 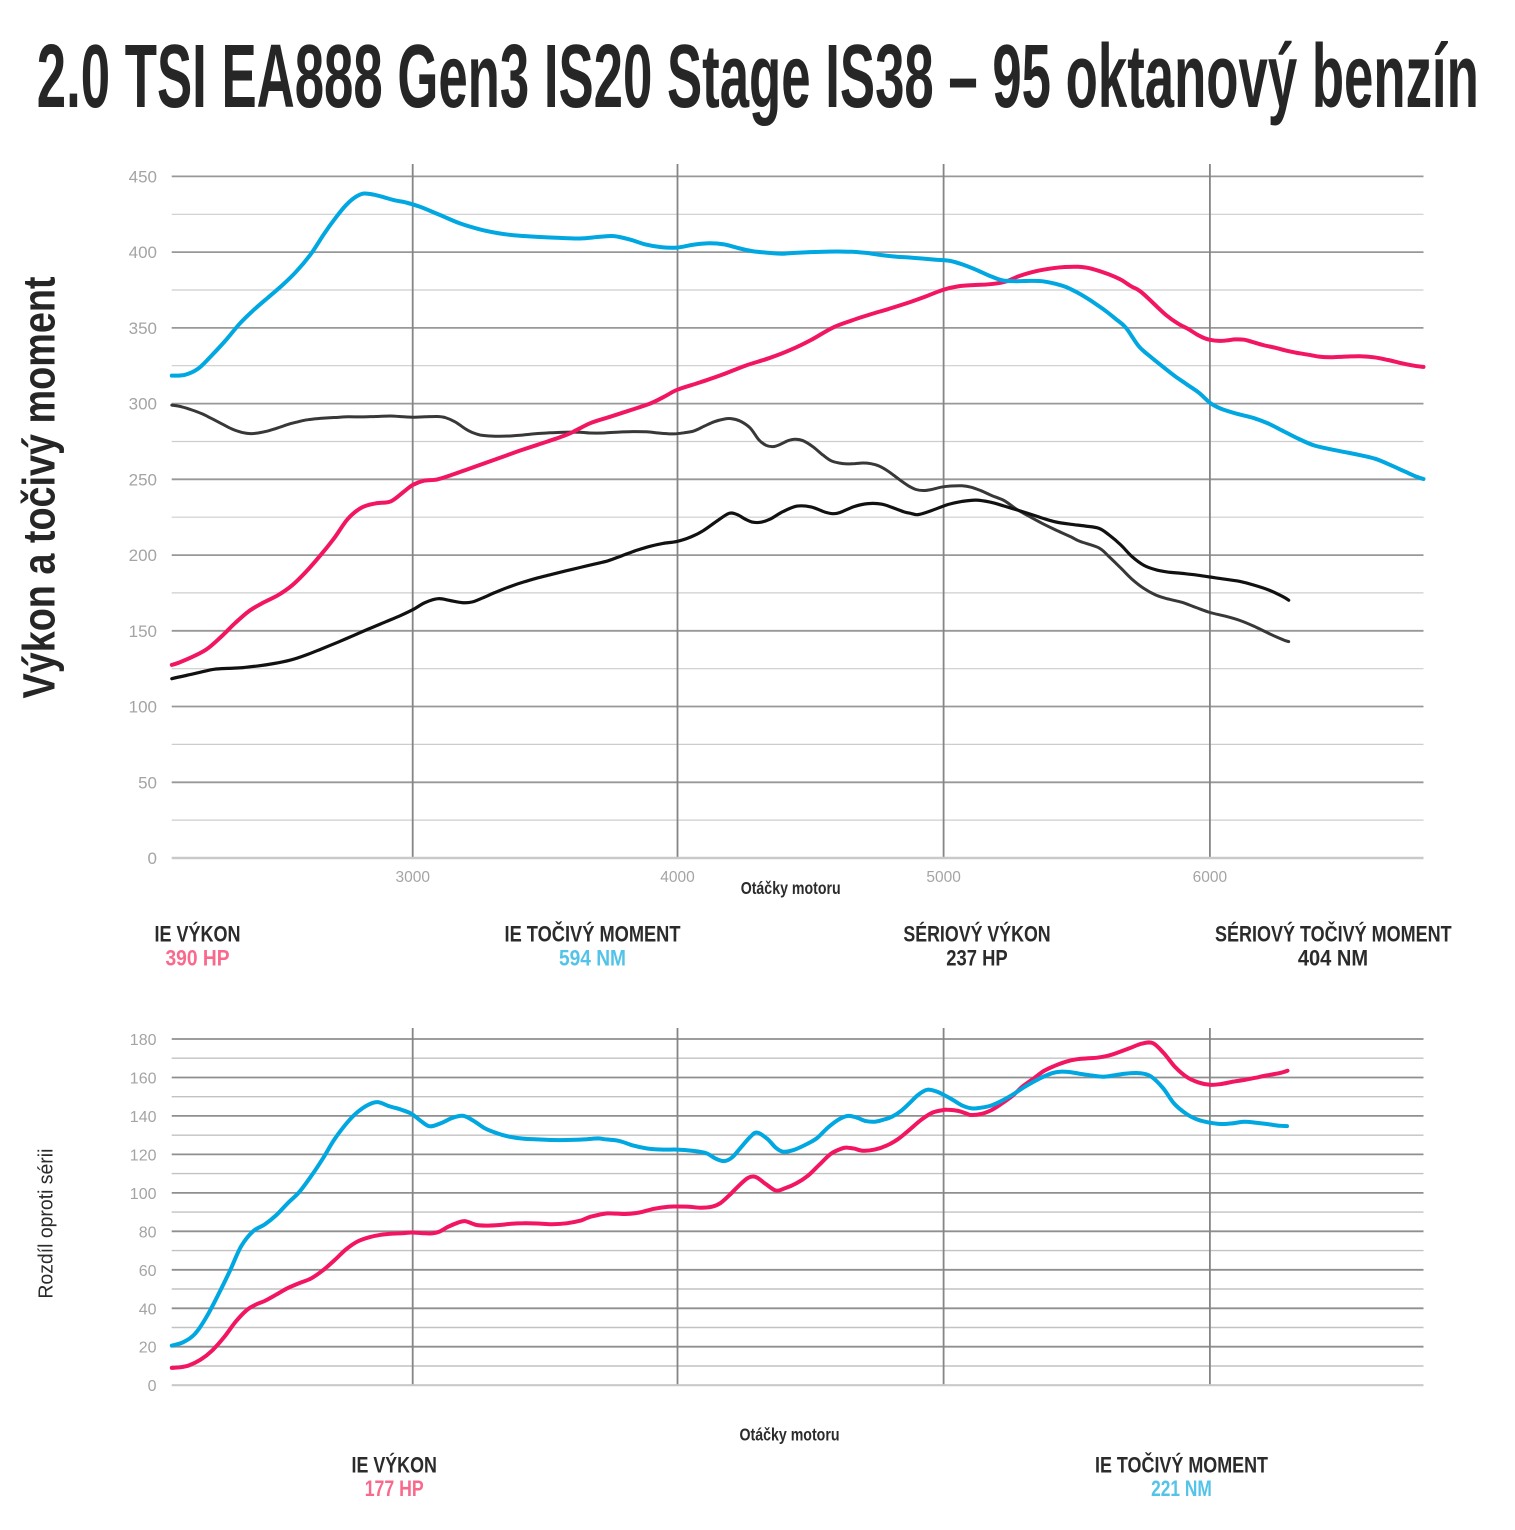 I want to click on svg-text: SÉRIOVÝ TOČIVÝ MOMENT, so click(x=1333, y=934).